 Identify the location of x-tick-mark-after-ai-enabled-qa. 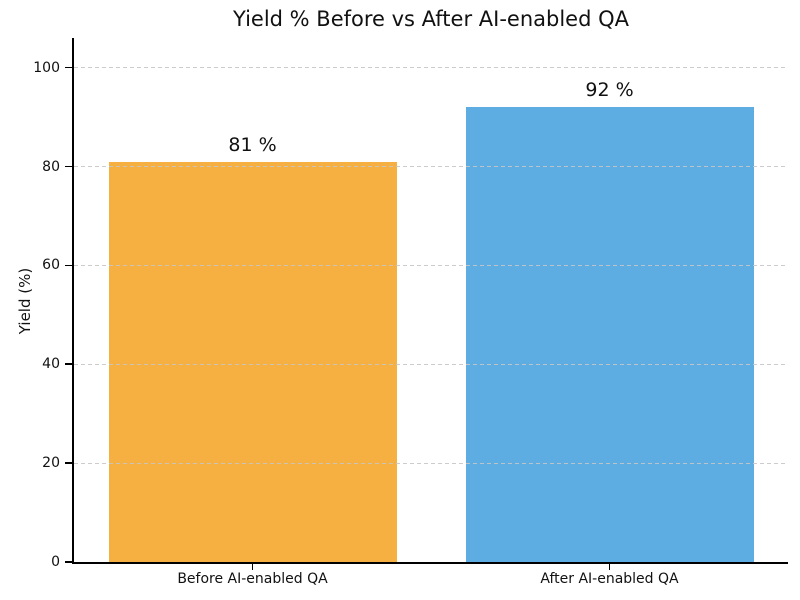
(609, 567).